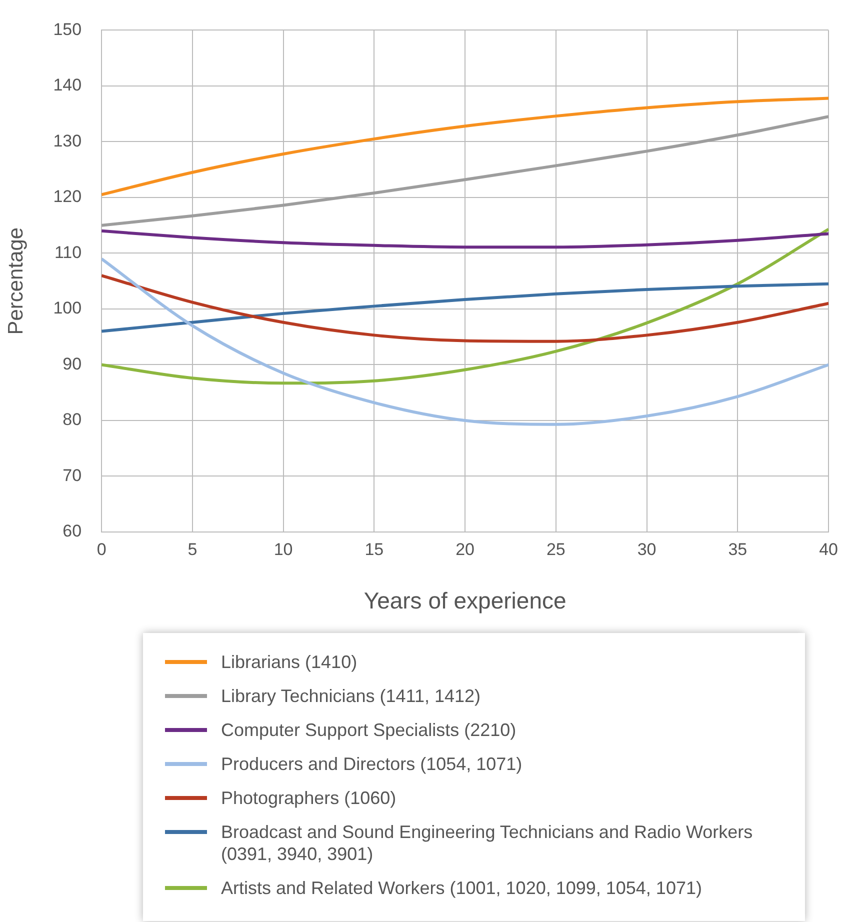 This screenshot has width=846, height=922. Describe the element at coordinates (67, 85) in the screenshot. I see `y-tick-label: 140` at that location.